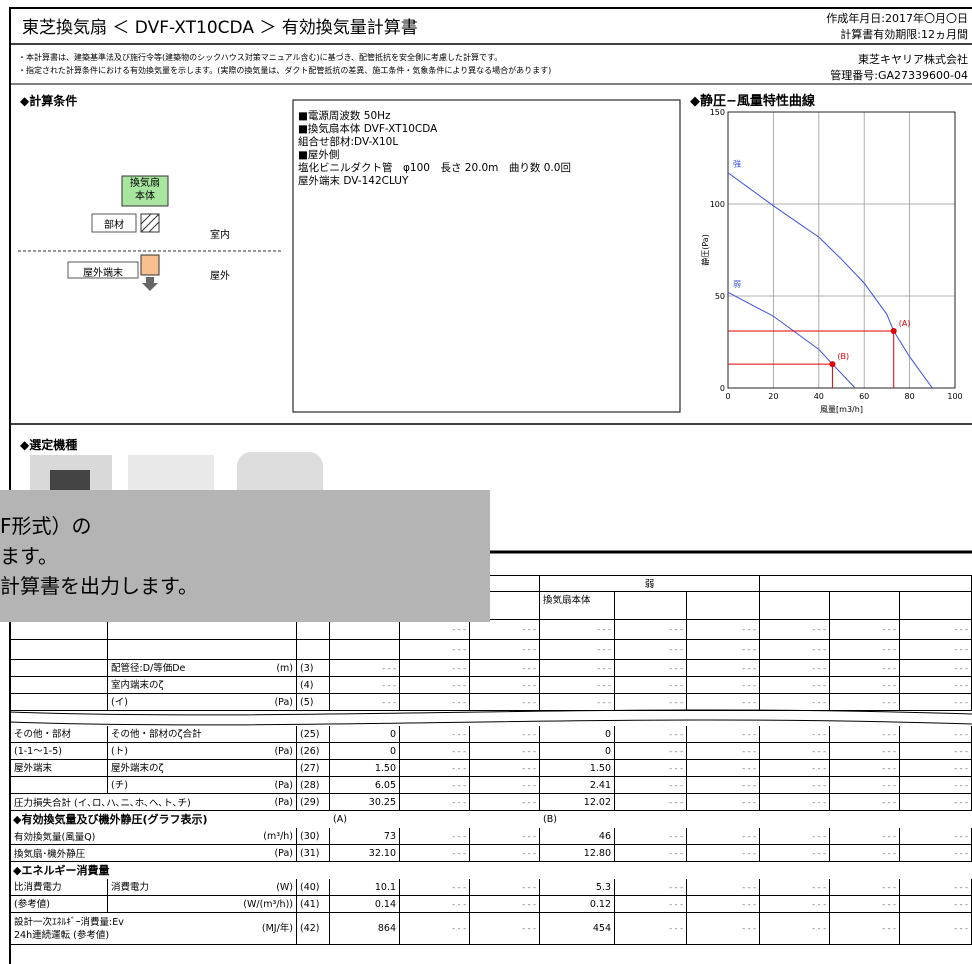  What do you see at coordinates (819, 396) in the screenshot?
I see `x-tick-label: 40` at bounding box center [819, 396].